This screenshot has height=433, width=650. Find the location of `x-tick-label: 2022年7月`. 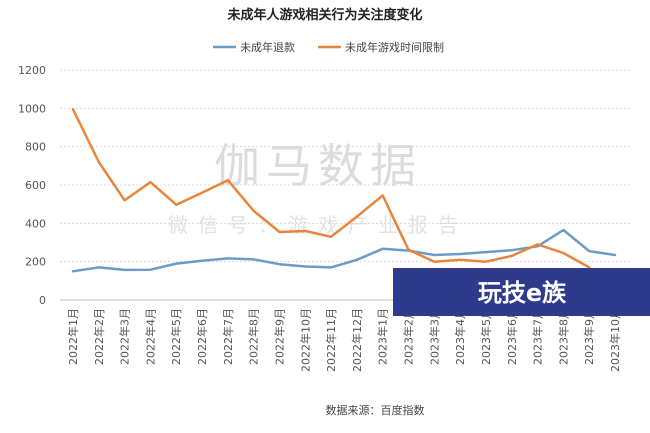

x-tick-label: 2022年7月 is located at coordinates (228, 336).